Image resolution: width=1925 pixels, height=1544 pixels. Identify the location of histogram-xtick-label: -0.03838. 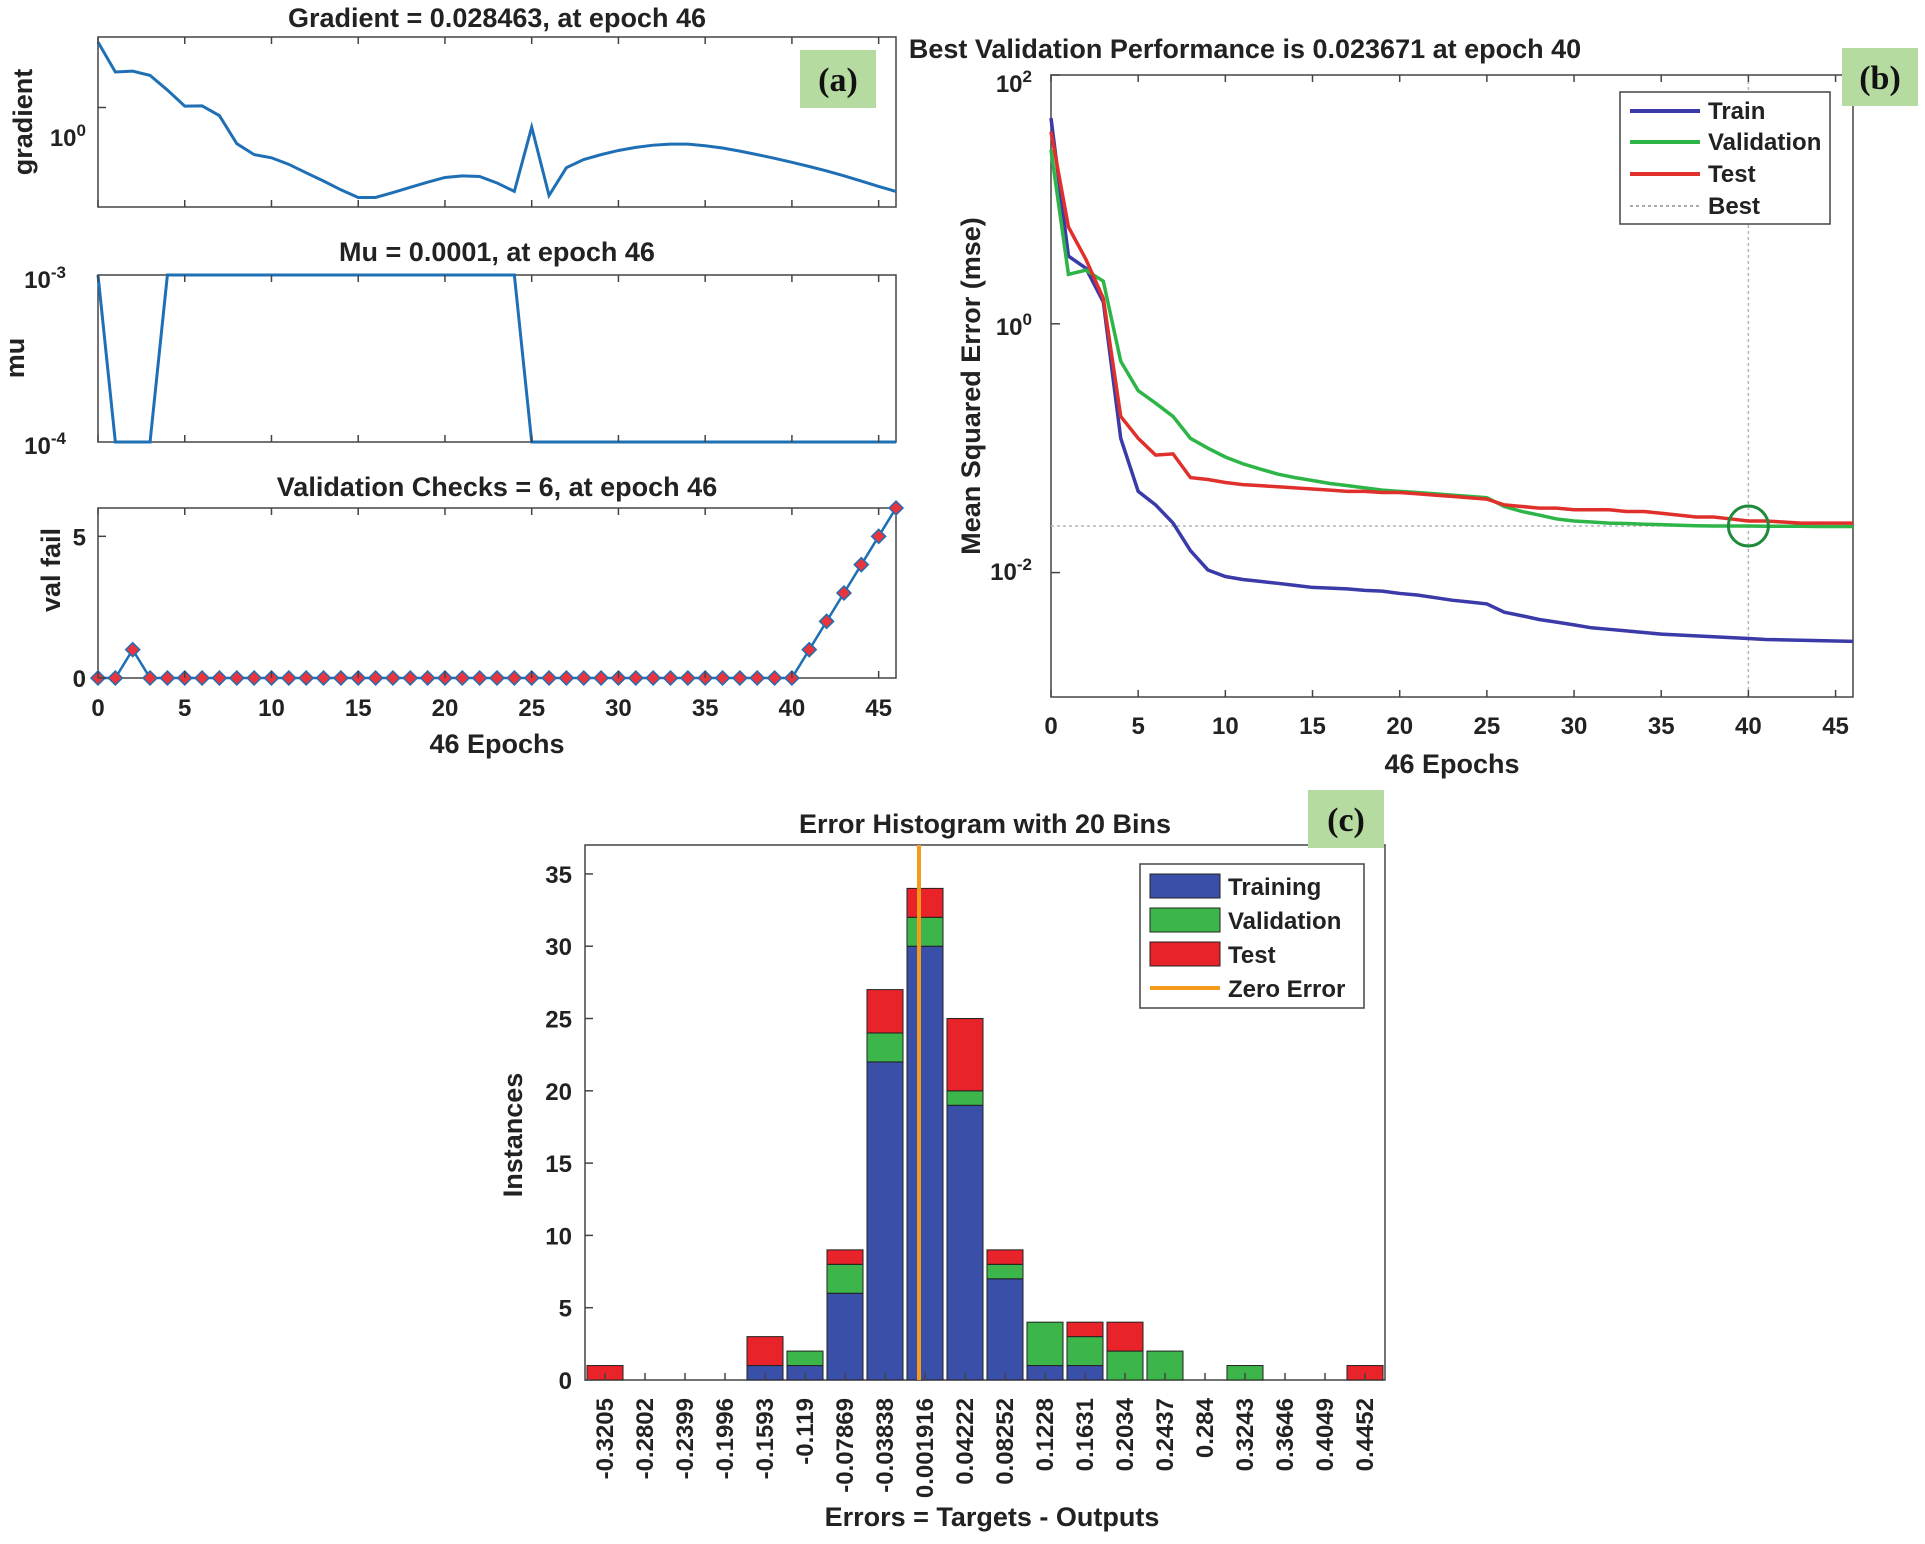
(885, 1445).